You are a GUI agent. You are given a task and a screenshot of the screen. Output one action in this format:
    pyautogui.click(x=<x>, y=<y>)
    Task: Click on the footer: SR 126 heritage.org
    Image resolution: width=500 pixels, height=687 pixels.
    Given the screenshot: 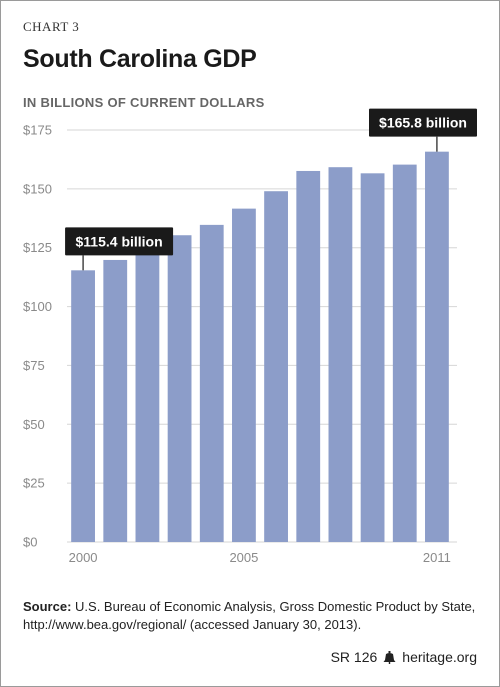 What is the action you would take?
    pyautogui.click(x=404, y=657)
    